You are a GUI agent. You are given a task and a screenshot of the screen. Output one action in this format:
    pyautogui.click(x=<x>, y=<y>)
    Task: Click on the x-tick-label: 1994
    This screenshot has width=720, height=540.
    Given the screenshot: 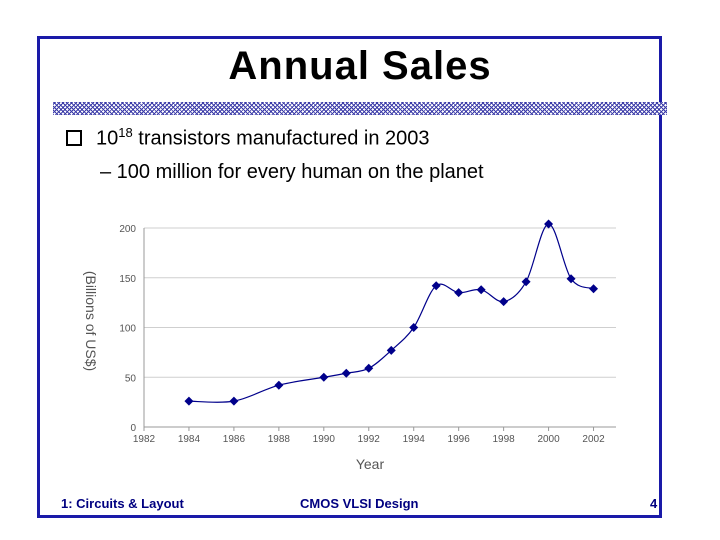 What is the action you would take?
    pyautogui.click(x=414, y=439)
    